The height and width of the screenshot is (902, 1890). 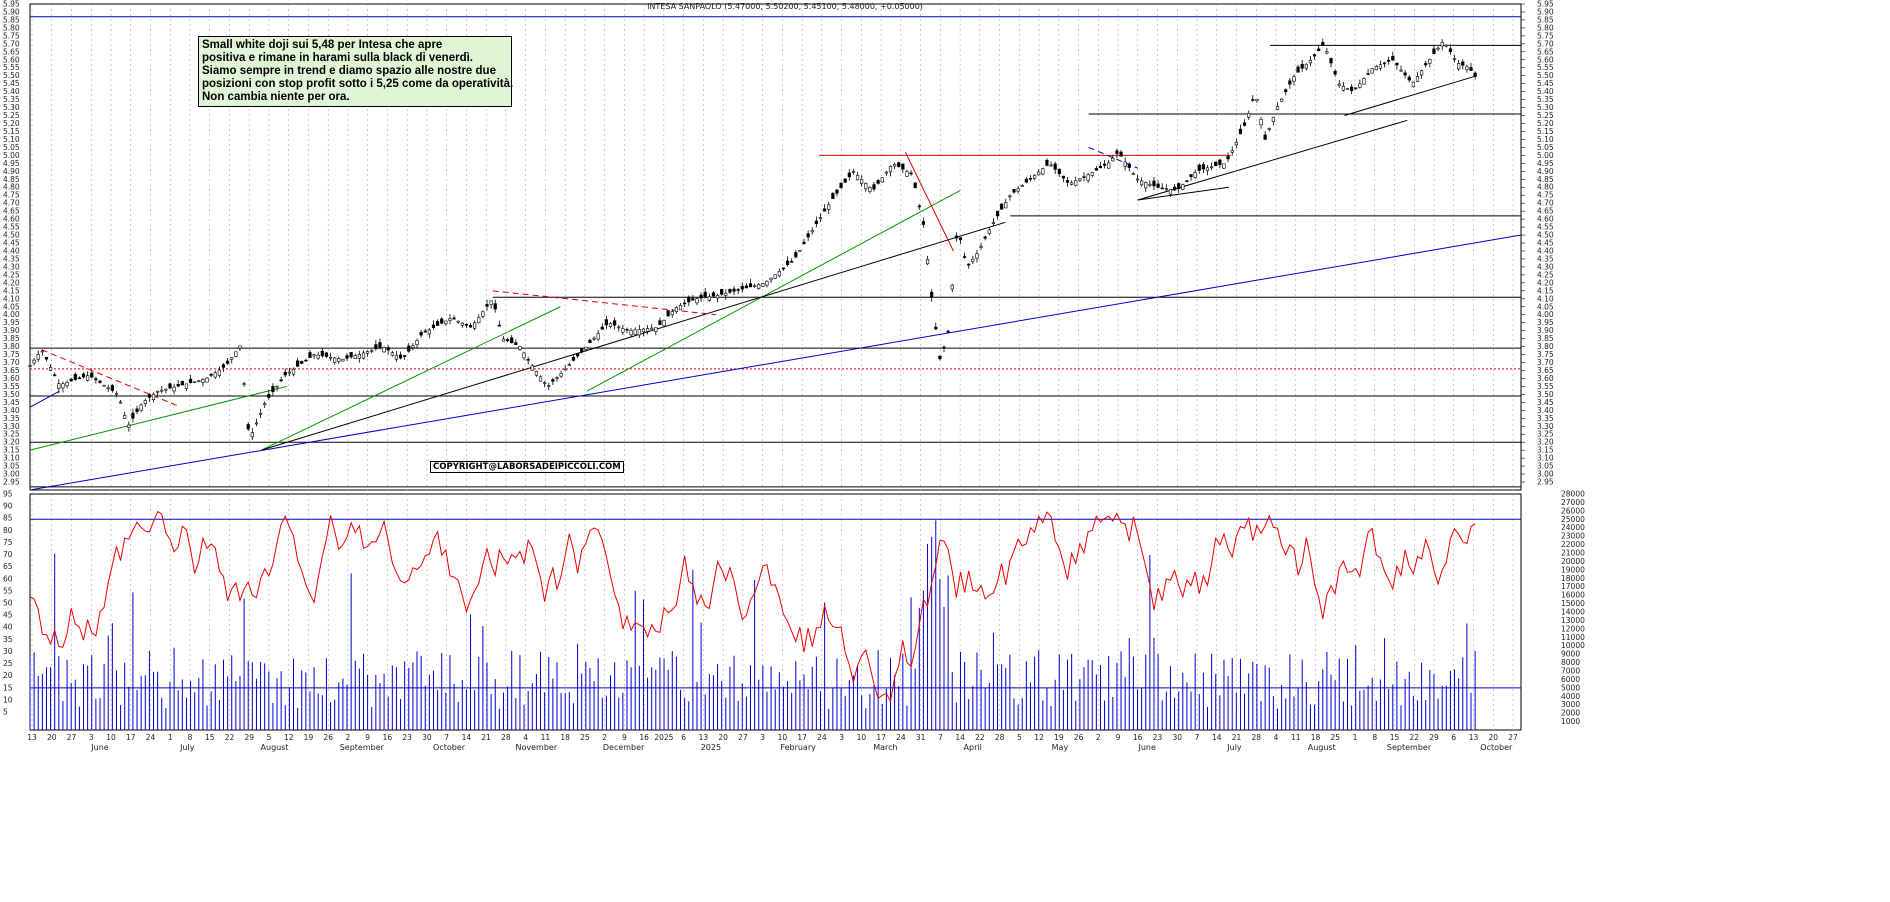 What do you see at coordinates (1545, 131) in the screenshot?
I see `y-tick-label-right: 5.15` at bounding box center [1545, 131].